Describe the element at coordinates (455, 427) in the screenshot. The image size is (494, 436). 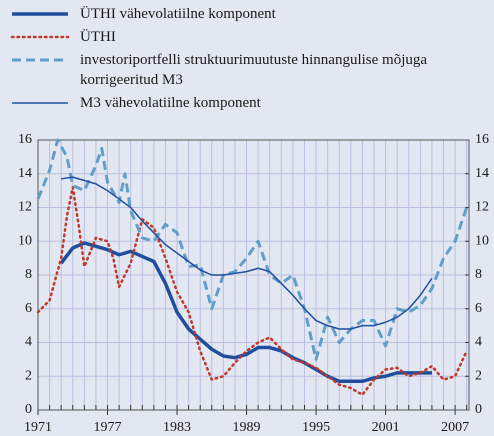
I see `x-tick-label: 2007` at that location.